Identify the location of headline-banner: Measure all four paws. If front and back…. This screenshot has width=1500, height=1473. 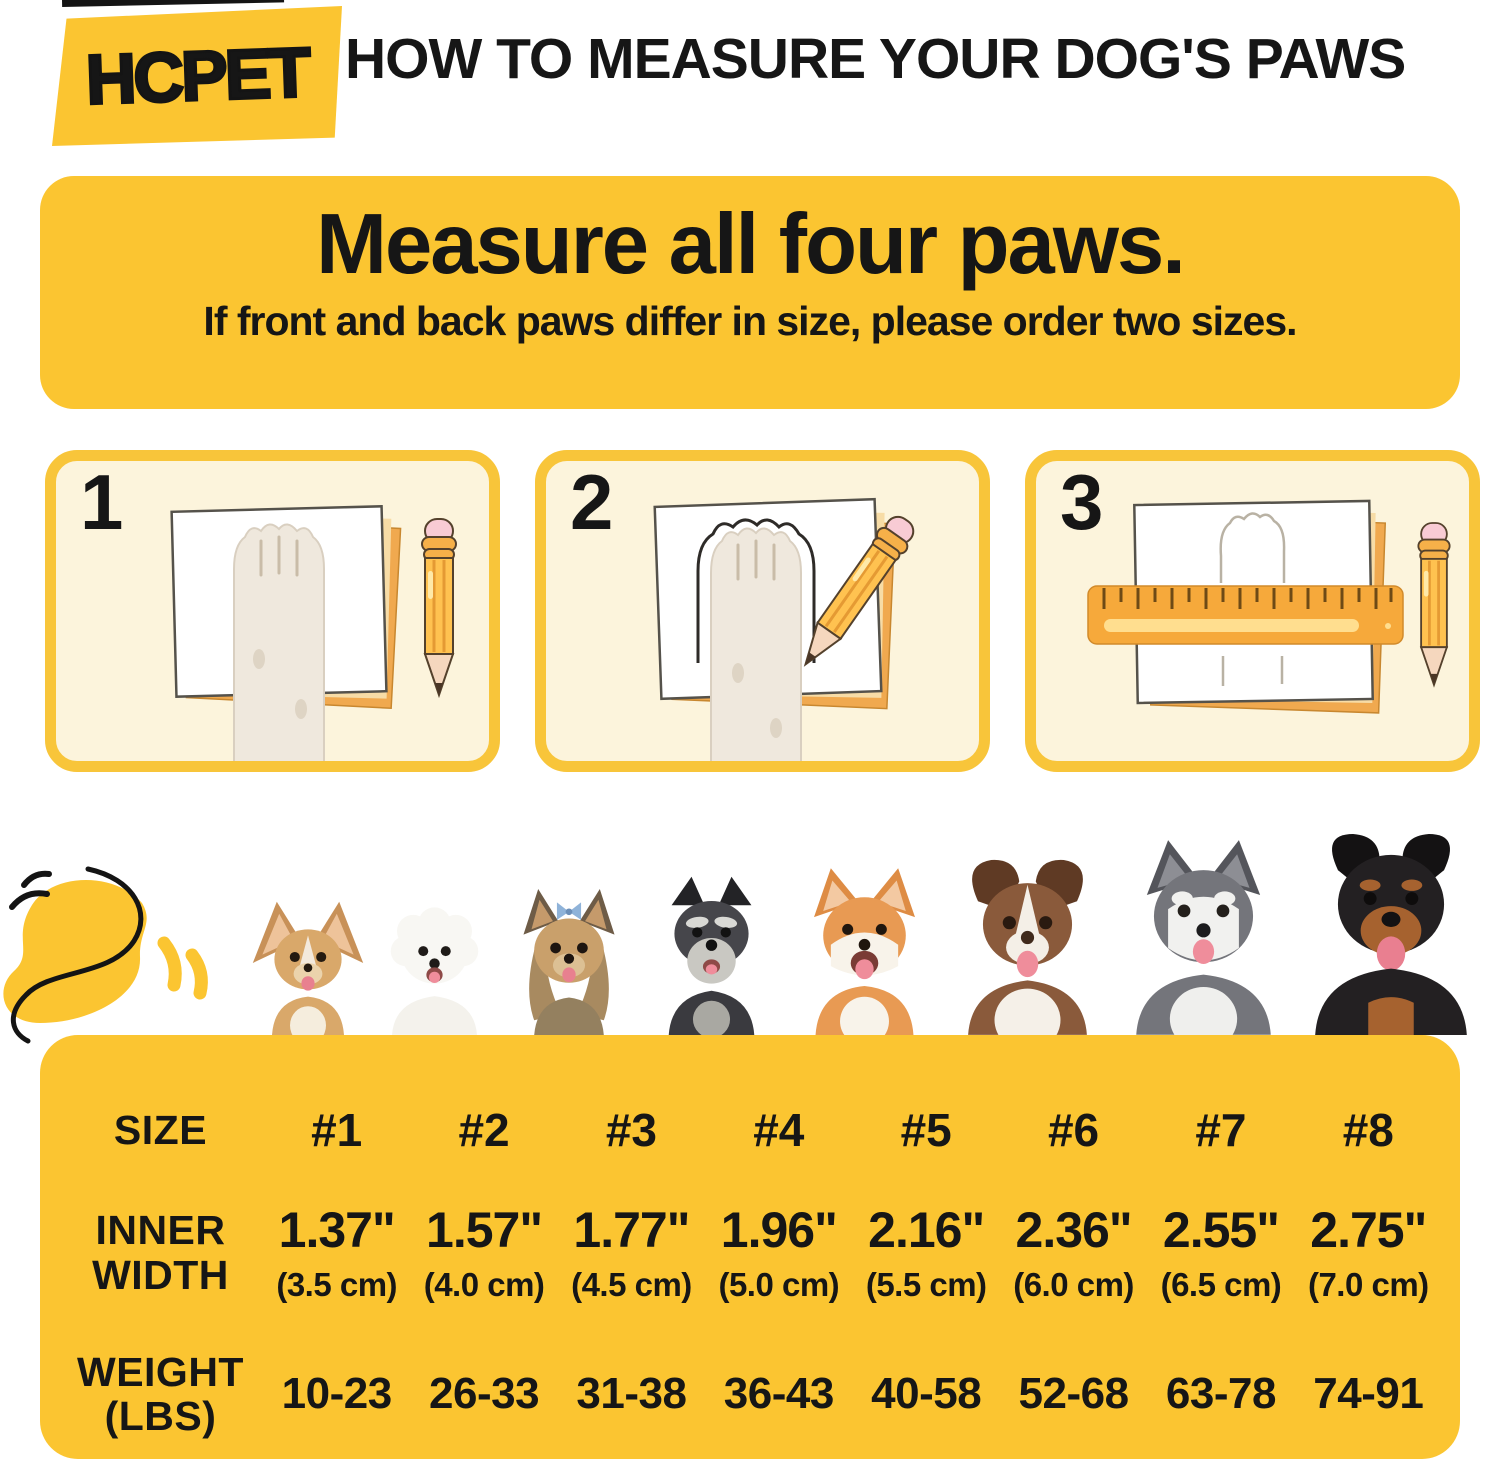
(750, 292).